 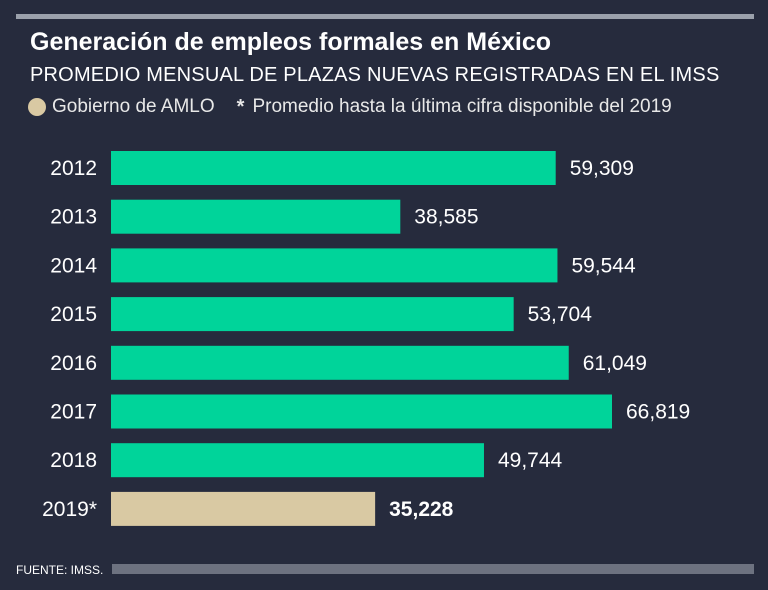 What do you see at coordinates (256, 216) in the screenshot?
I see `bar-2013` at bounding box center [256, 216].